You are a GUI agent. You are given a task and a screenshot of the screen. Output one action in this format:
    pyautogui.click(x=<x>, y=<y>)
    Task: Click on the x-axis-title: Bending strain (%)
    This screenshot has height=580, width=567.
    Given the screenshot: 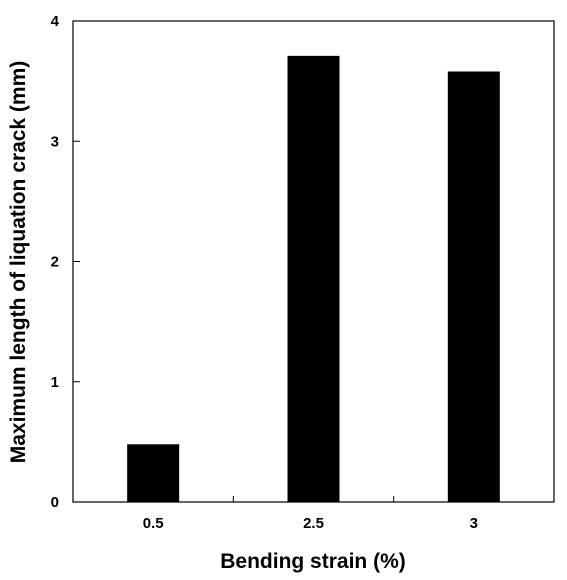 What is the action you would take?
    pyautogui.click(x=313, y=561)
    